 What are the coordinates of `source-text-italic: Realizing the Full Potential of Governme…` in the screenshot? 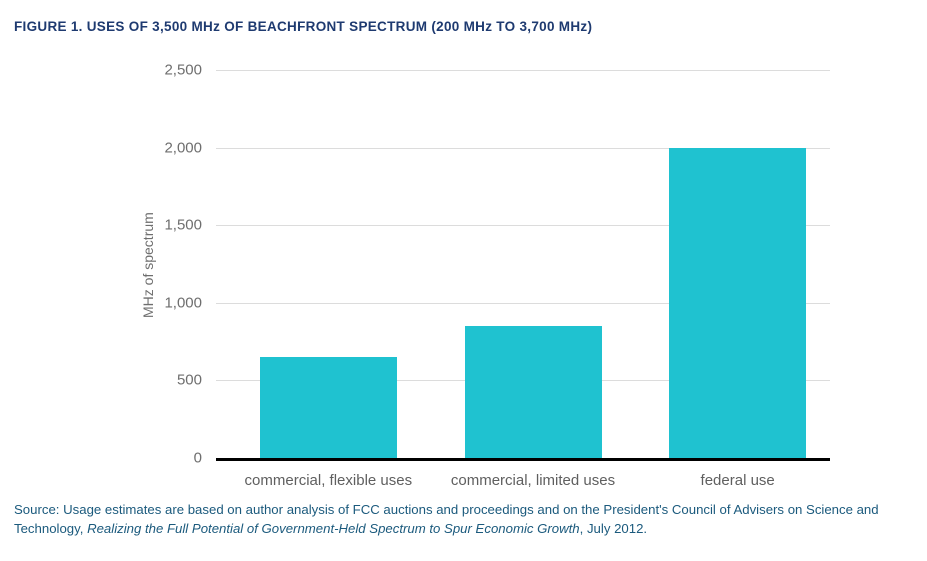 It's located at (333, 528).